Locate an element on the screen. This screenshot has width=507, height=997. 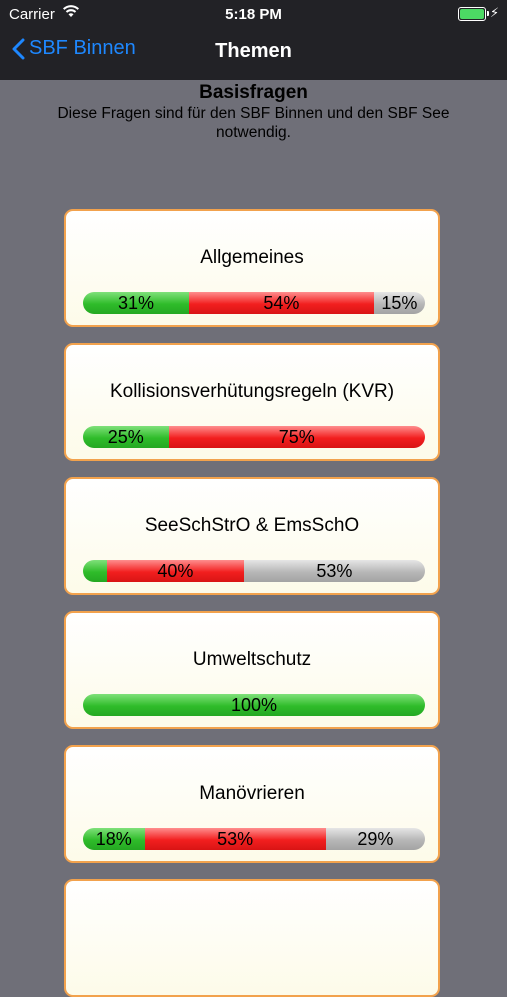
topic-title: SeeSchStrO & EmsSchO is located at coordinates (252, 525).